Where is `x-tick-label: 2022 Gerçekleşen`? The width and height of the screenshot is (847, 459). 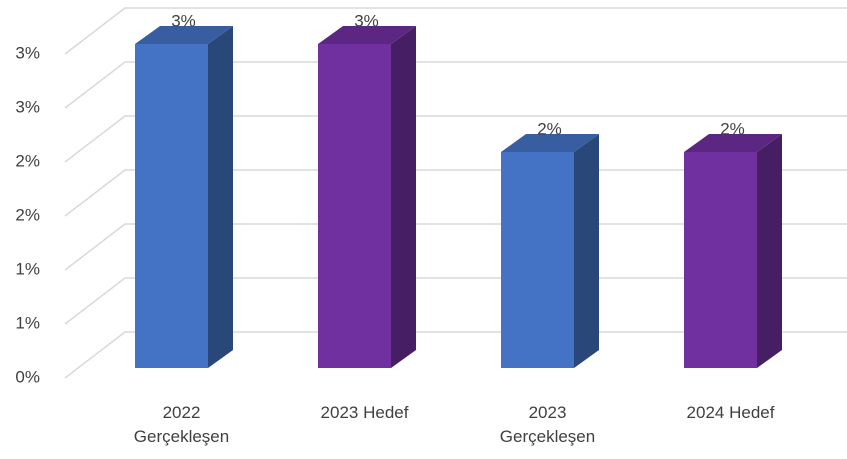
x-tick-label: 2022 Gerçekleşen is located at coordinates (181, 424).